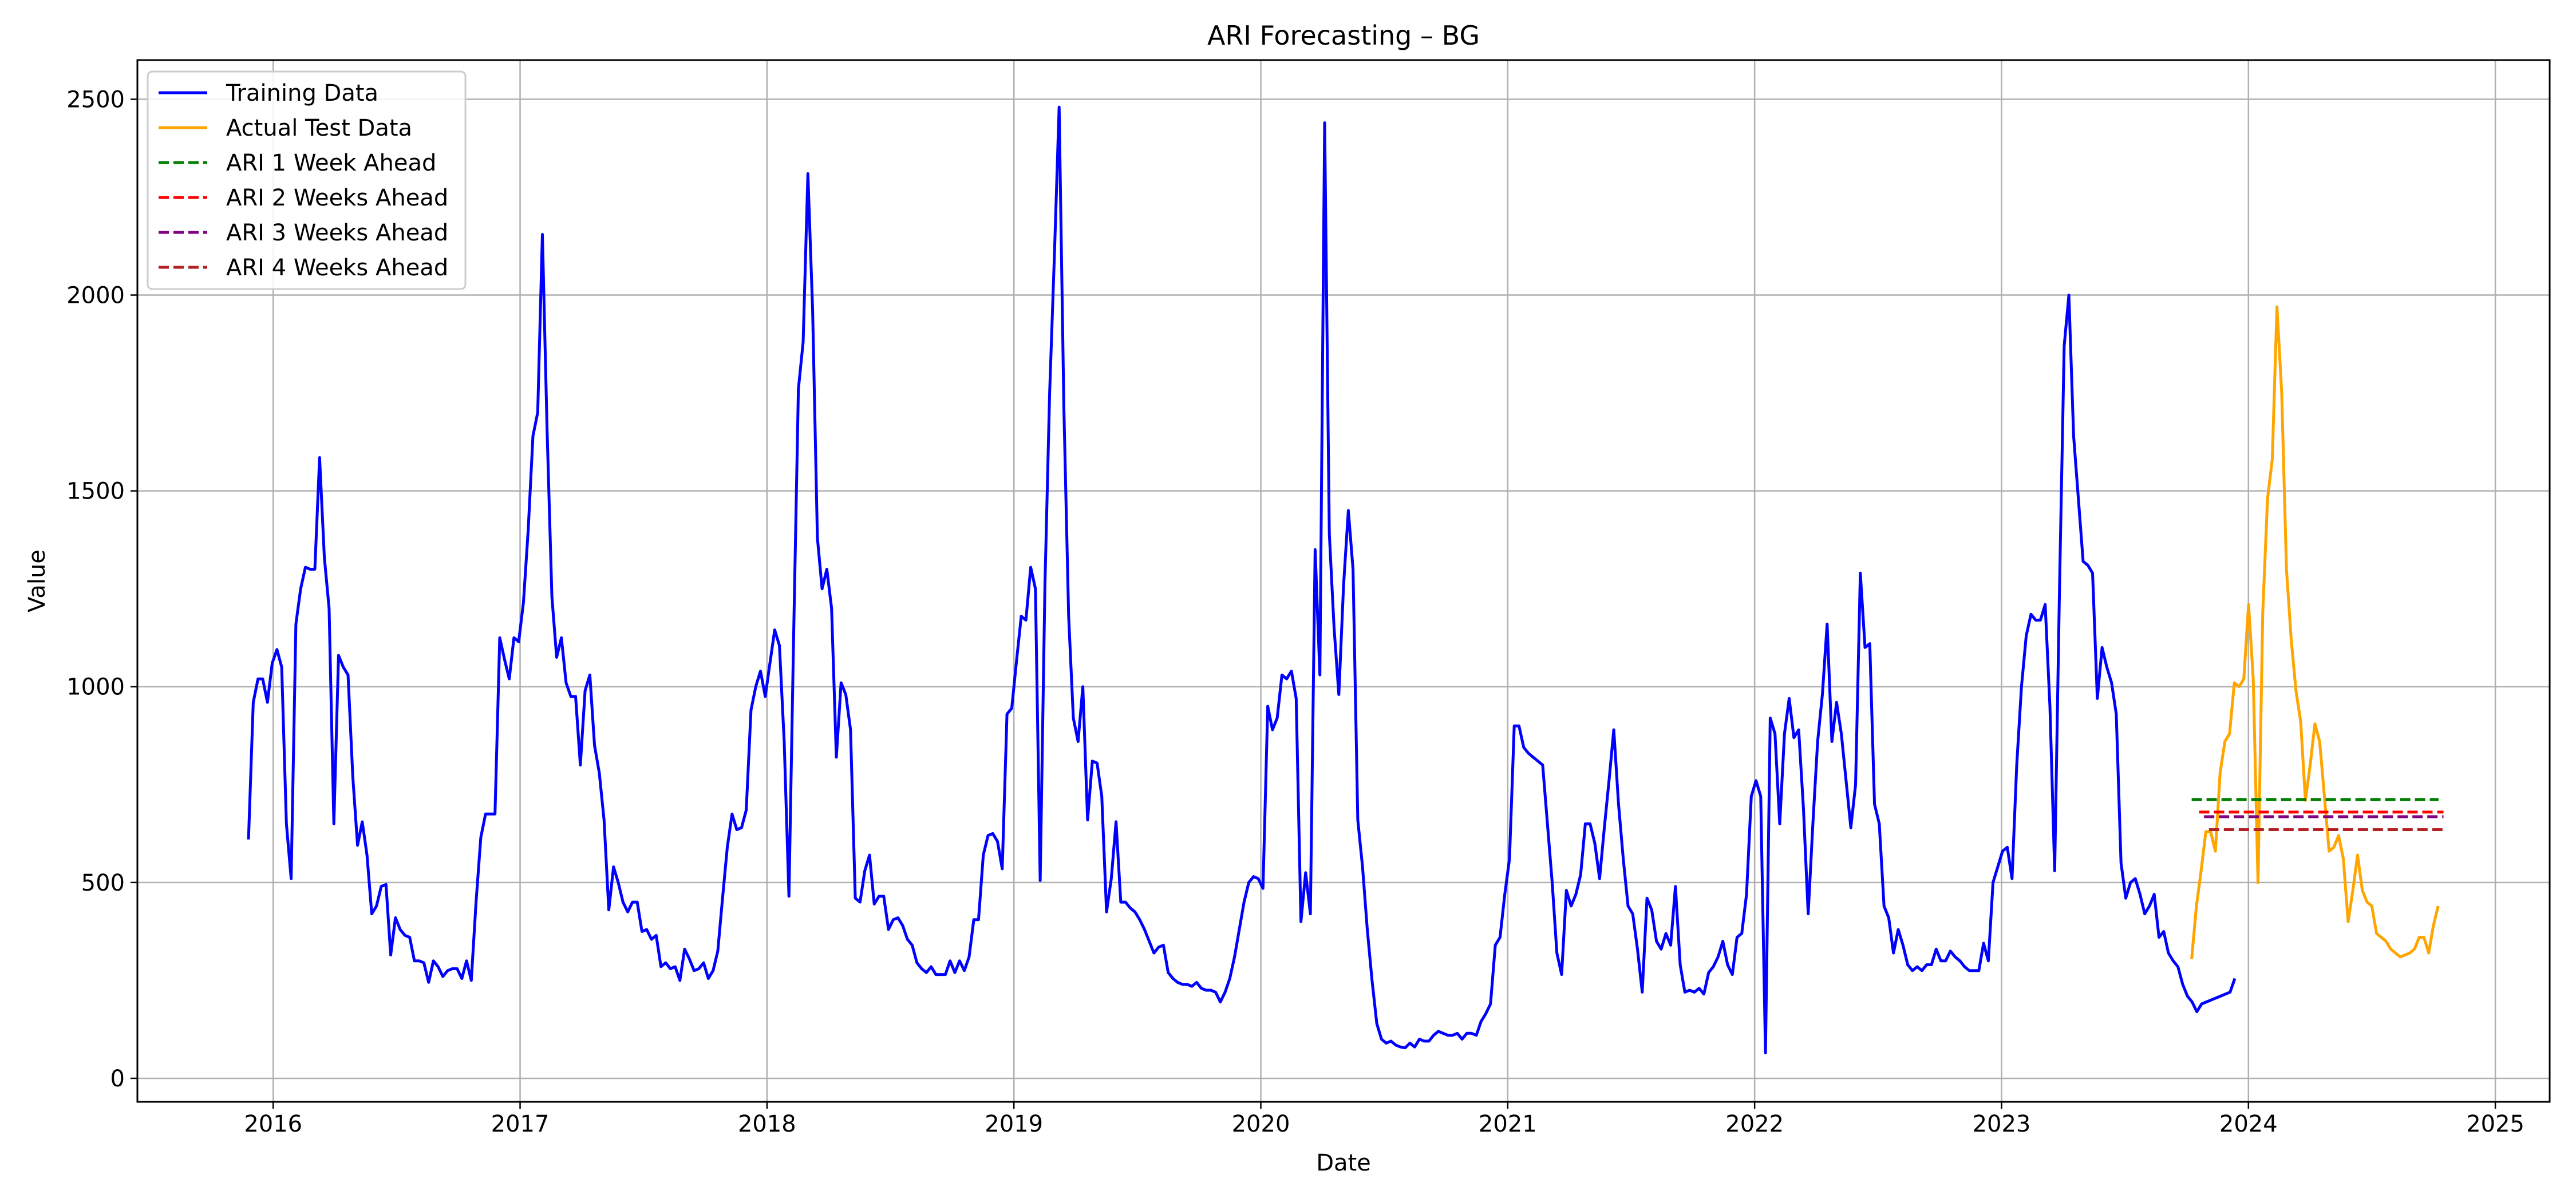 This screenshot has width=2576, height=1202. What do you see at coordinates (331, 163) in the screenshot?
I see `legend-label: ARI 1 Week Ahead` at bounding box center [331, 163].